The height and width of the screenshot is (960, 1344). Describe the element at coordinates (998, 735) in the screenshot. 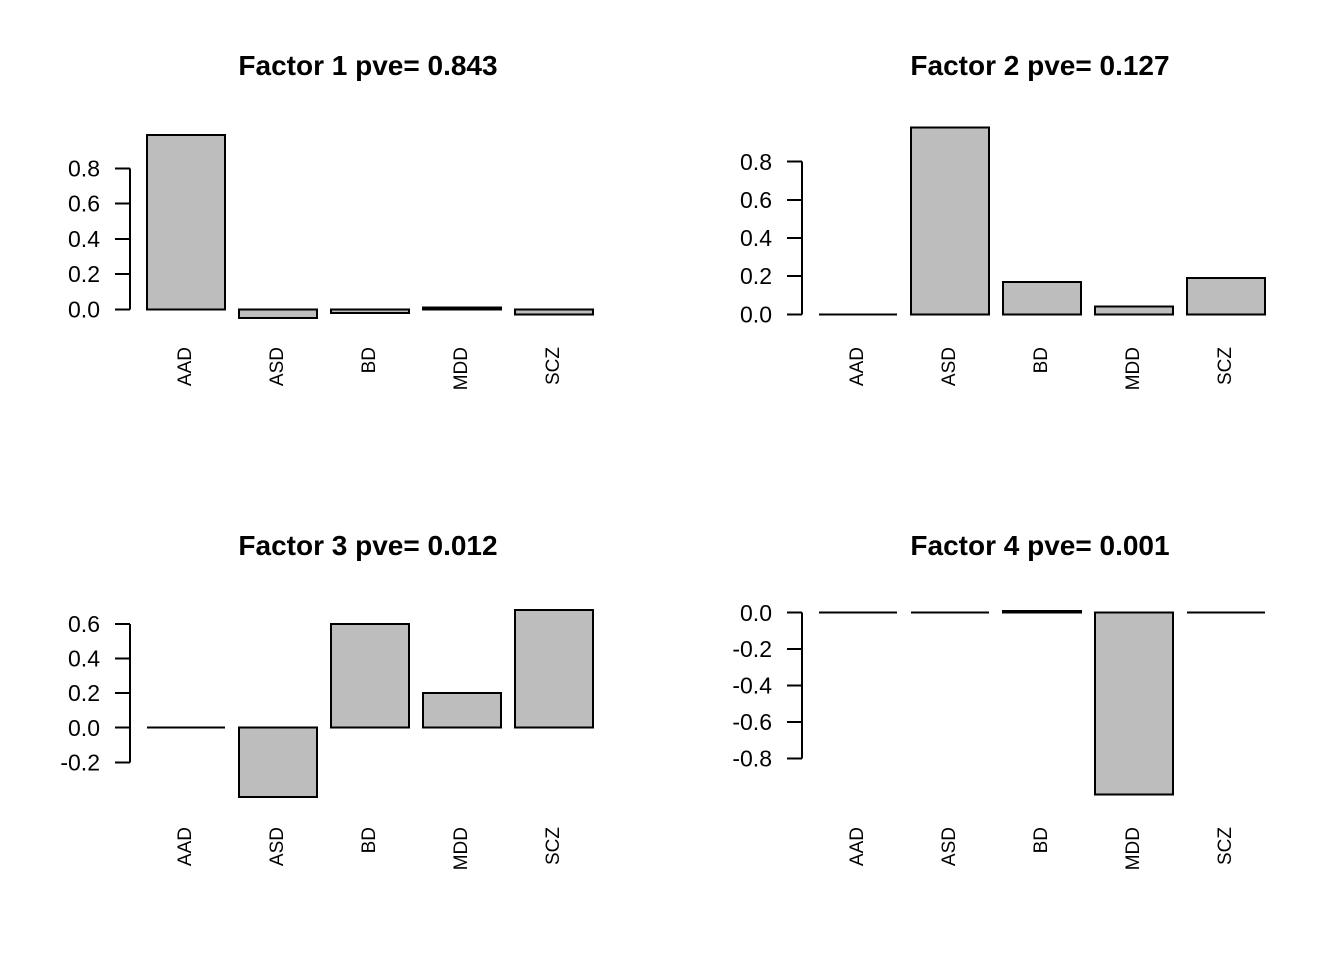

I see `barplot-factor-4: 0.0 -0.2 -0.4 -0.6 -0.8 AAD ASD BD MDD SCZ` at that location.